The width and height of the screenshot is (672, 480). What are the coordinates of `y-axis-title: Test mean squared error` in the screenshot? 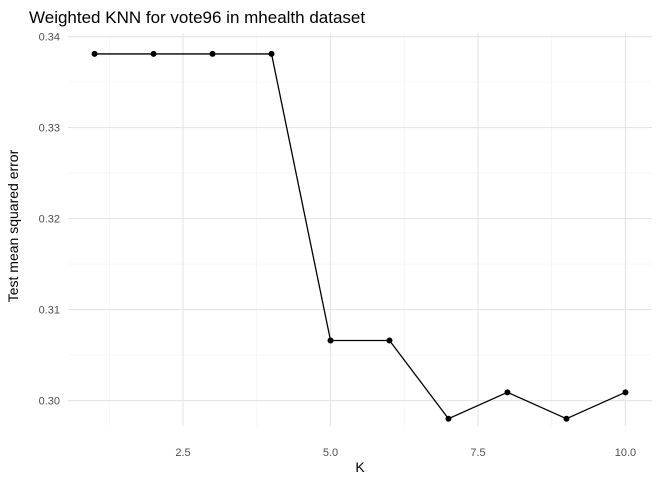 It's located at (13, 225).